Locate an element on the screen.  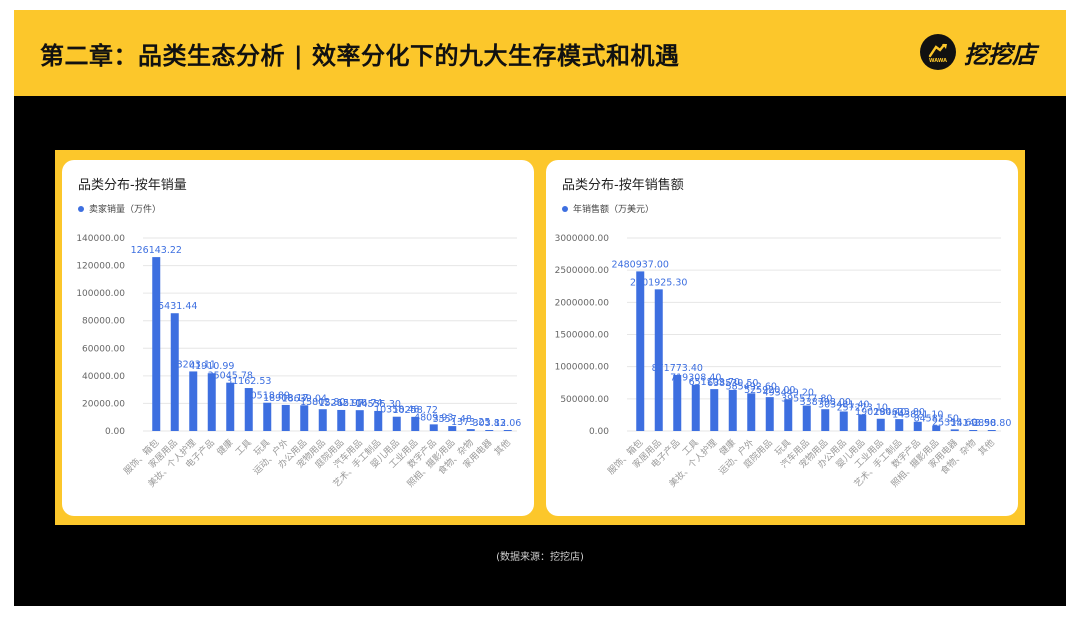
y-tick-label: 120000.00 is located at coordinates (100, 267).